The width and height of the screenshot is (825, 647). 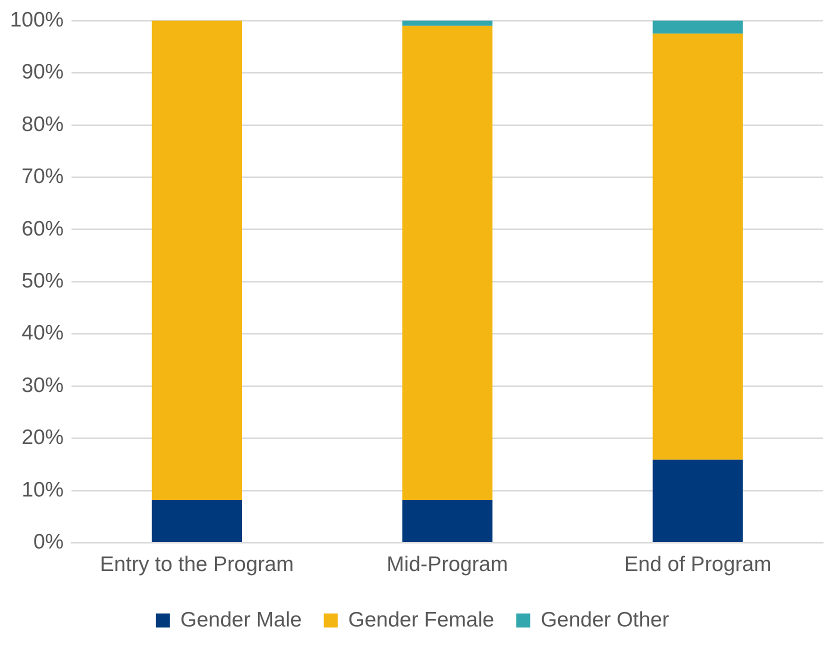 I want to click on legend-label: Gender Other, so click(x=605, y=620).